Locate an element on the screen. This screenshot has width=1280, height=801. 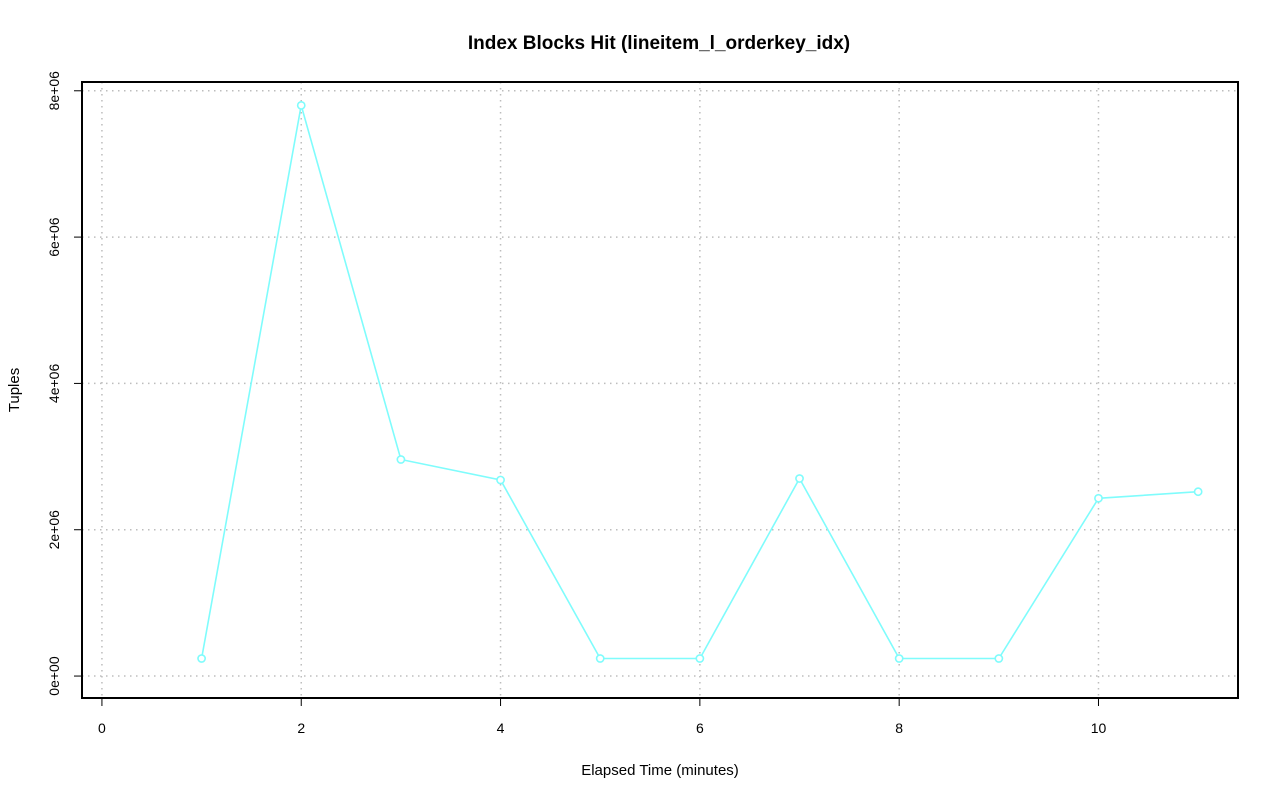
y-tick-label: 0e+00 is located at coordinates (54, 676).